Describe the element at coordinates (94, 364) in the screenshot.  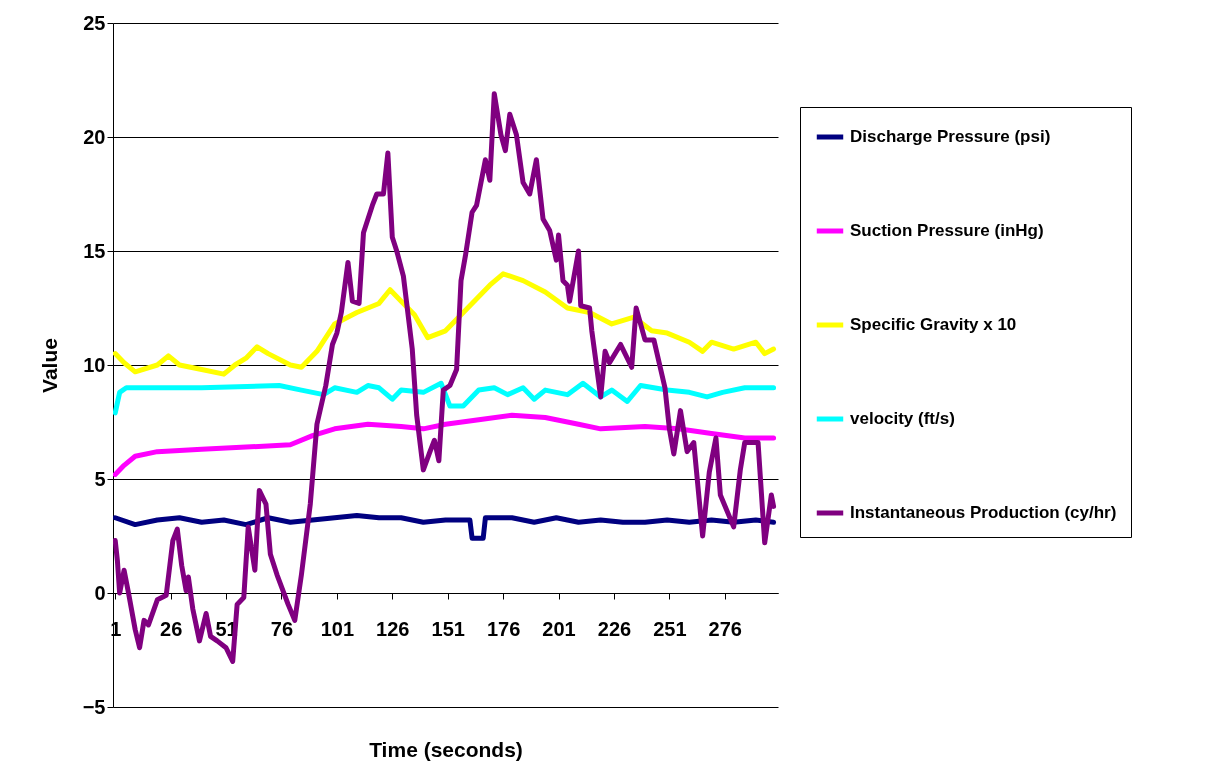
I see `y-tick-label: 10` at that location.